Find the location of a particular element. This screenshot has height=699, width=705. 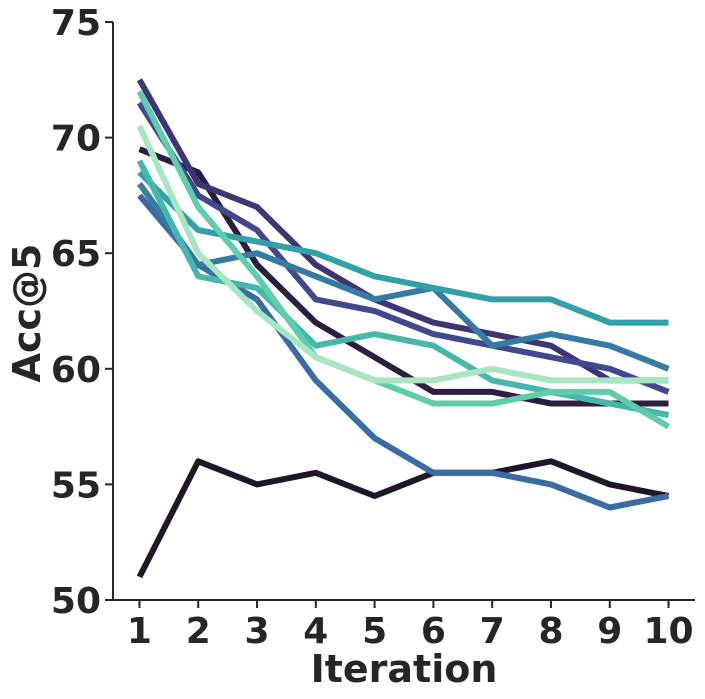

x-tick-label: 9 is located at coordinates (609, 631).